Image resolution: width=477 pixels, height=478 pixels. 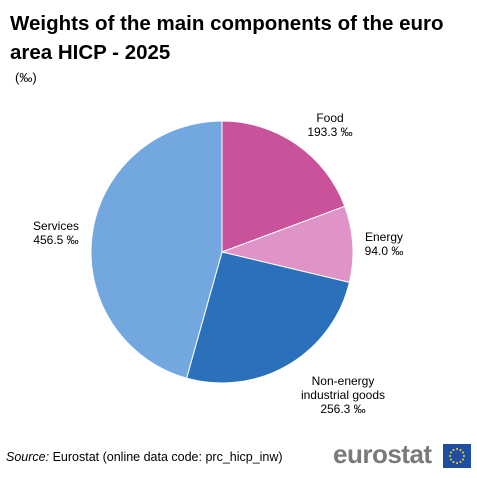 What do you see at coordinates (56, 233) in the screenshot?
I see `slice-label-services: Services 456.5 ‰` at bounding box center [56, 233].